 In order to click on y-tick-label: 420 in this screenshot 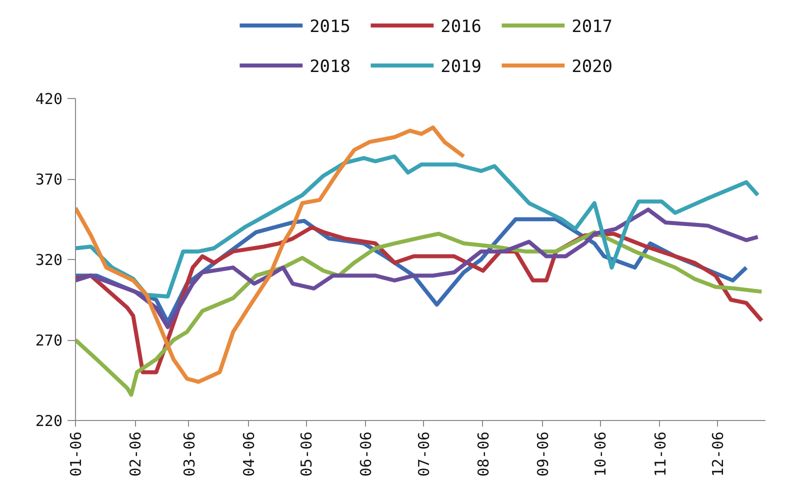, I will do `click(48, 99)`.